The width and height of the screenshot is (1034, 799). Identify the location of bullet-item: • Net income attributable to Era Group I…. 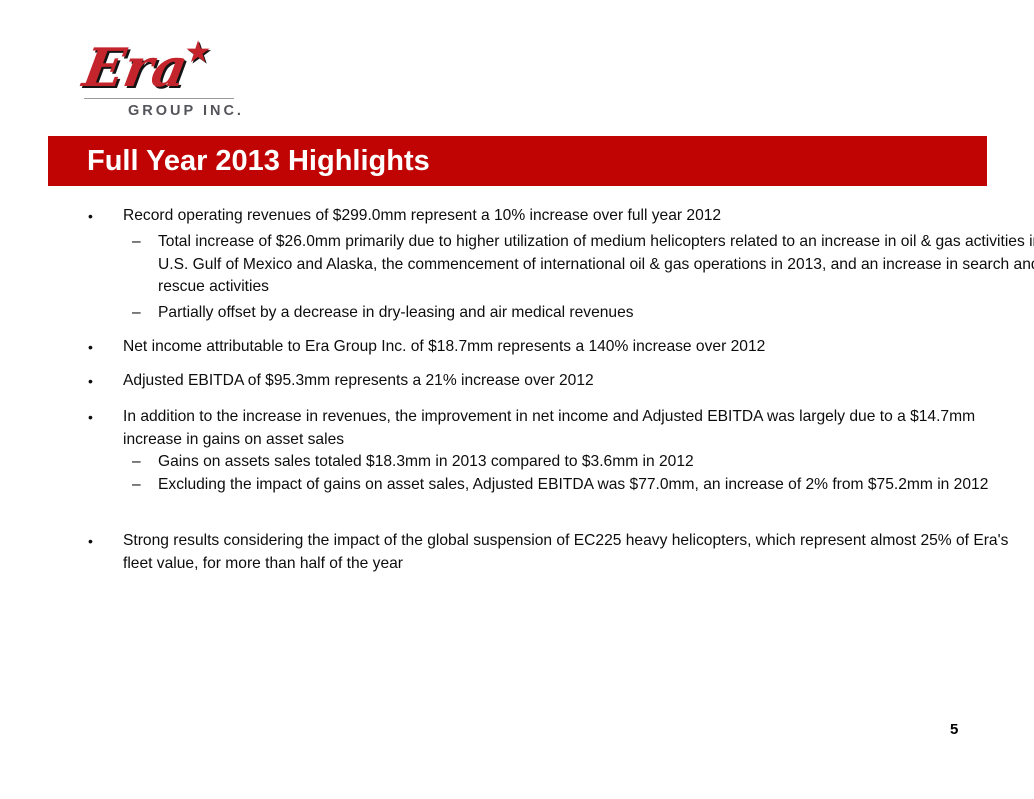
(541, 347).